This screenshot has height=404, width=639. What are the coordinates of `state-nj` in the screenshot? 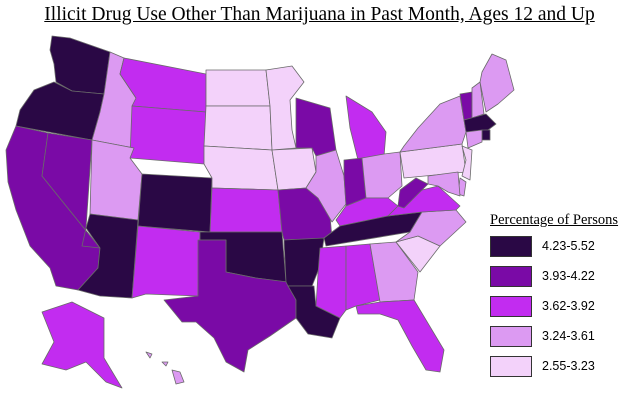 It's located at (467, 163).